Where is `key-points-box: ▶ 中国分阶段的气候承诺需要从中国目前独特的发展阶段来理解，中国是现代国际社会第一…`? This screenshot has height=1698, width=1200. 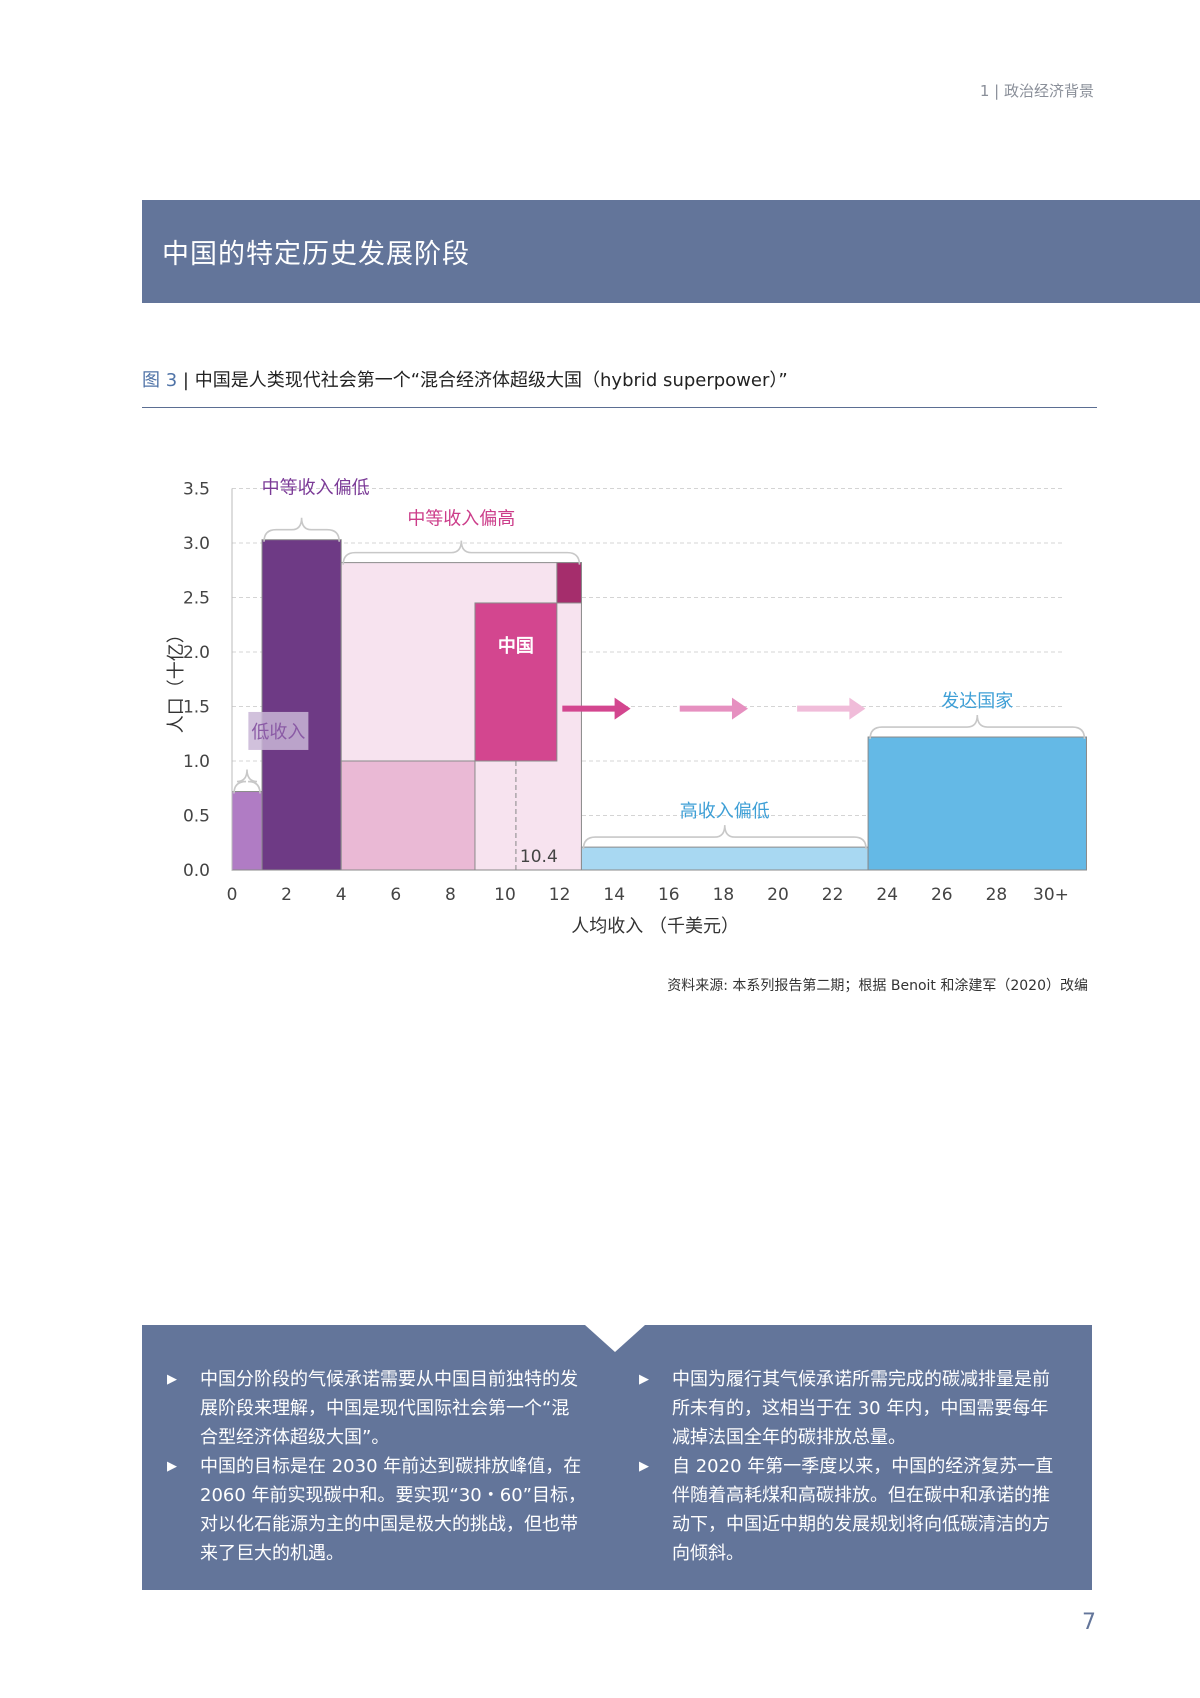 key-points-box: ▶ 中国分阶段的气候承诺需要从中国目前独特的发展阶段来理解，中国是现代国际社会第一… is located at coordinates (617, 1457).